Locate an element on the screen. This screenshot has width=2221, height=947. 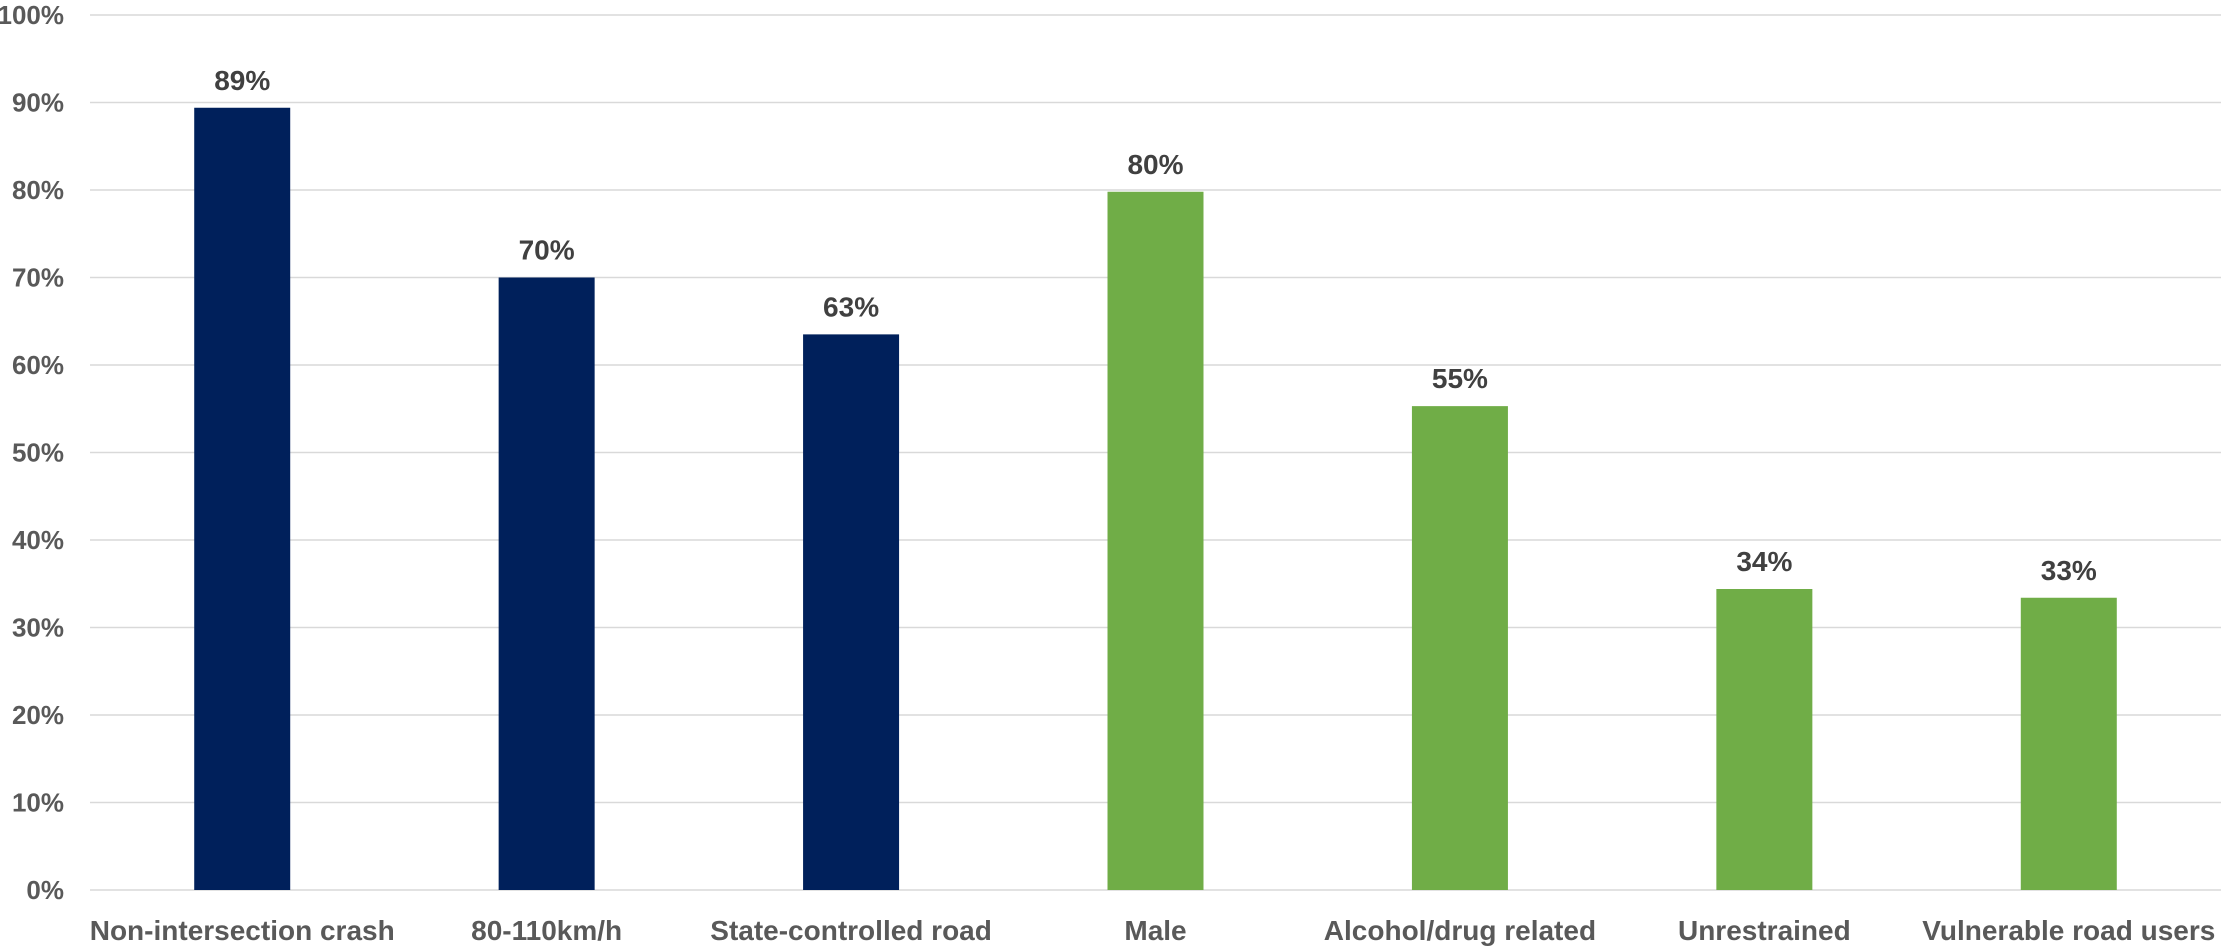
data-label: 63% is located at coordinates (851, 306).